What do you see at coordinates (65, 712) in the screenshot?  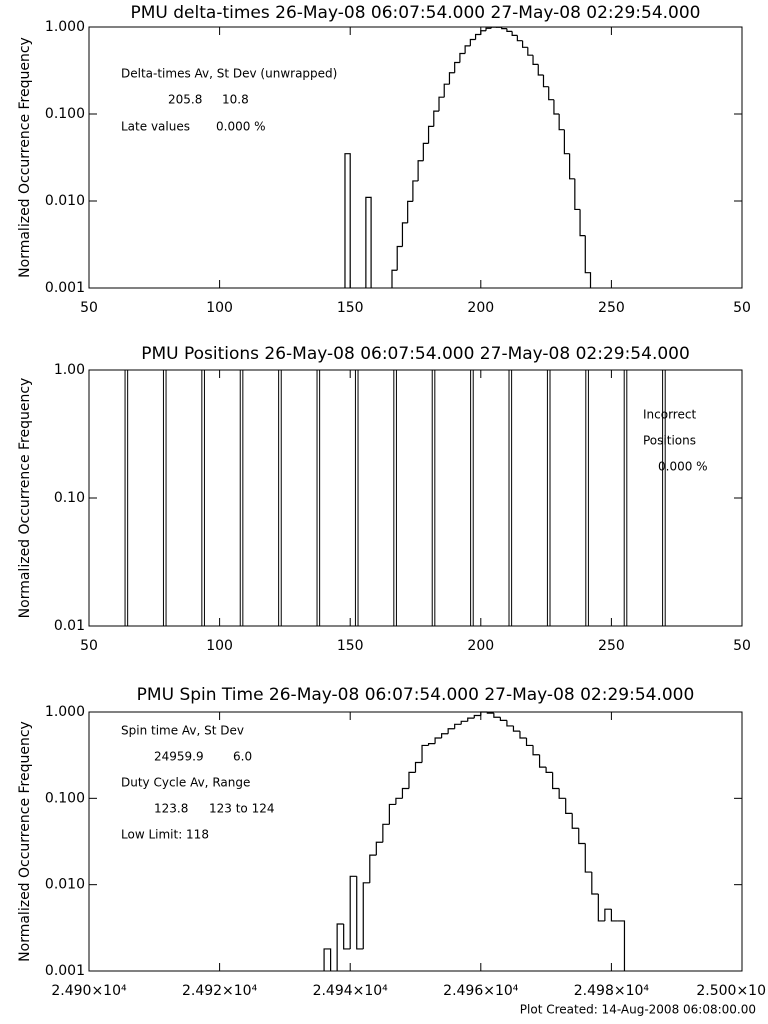 I see `y-tick-label: 1.000` at bounding box center [65, 712].